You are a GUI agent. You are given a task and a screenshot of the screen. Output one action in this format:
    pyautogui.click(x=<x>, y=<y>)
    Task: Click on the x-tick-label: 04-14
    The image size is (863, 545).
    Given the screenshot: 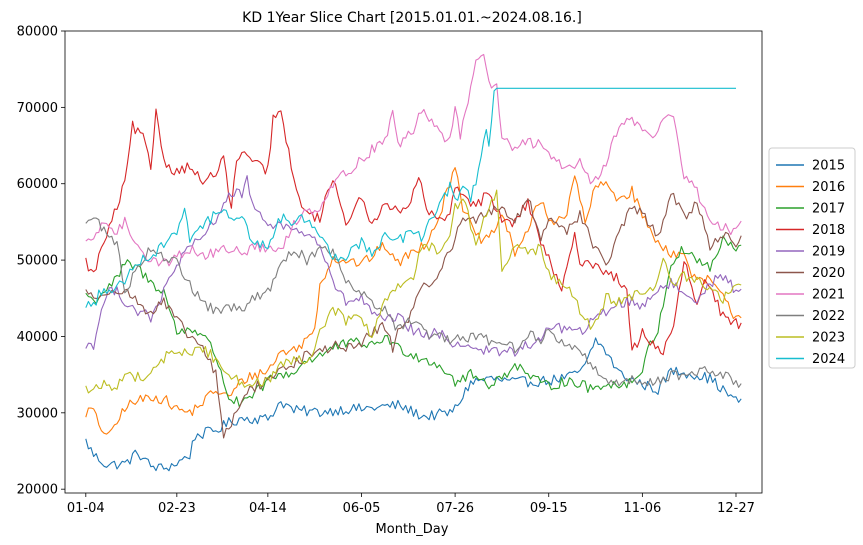 What is the action you would take?
    pyautogui.click(x=268, y=508)
    